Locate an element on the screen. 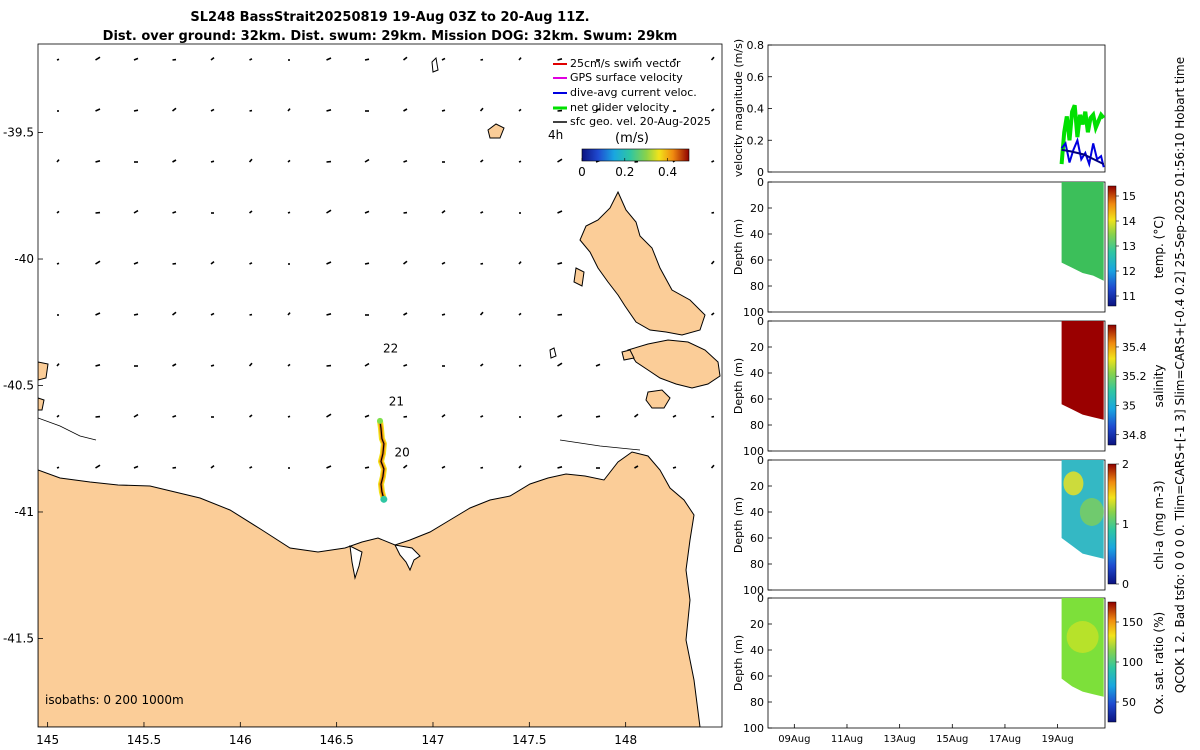 This screenshot has height=750, width=1200. velocity-axes is located at coordinates (936, 108).